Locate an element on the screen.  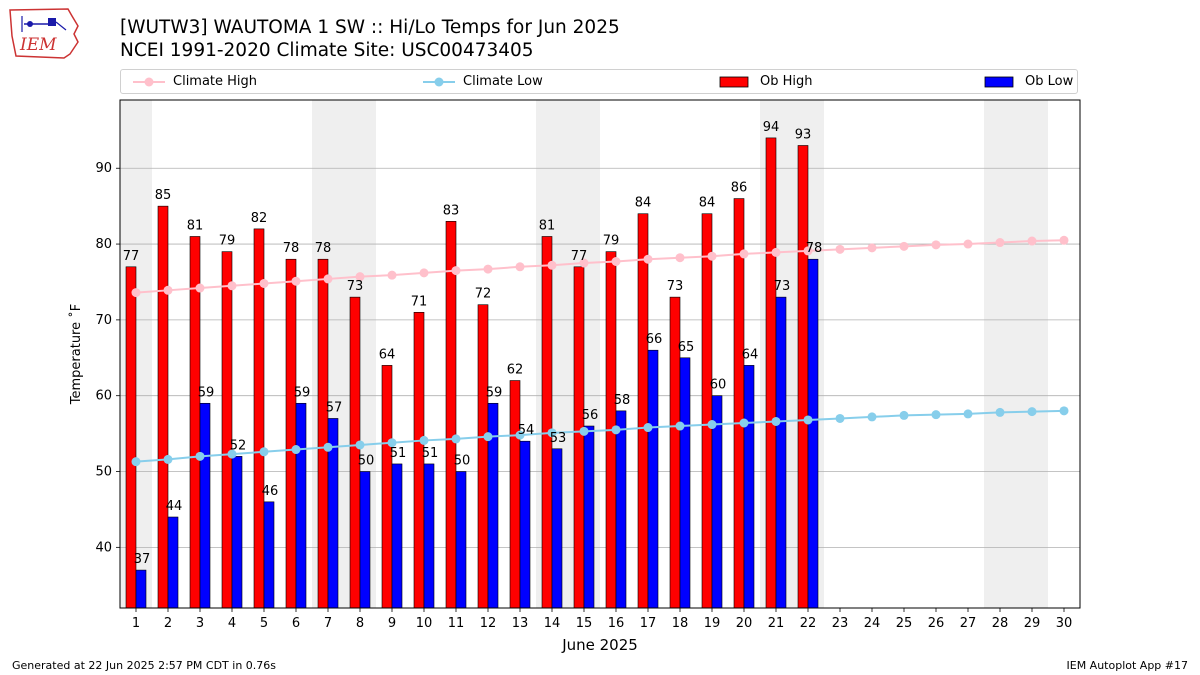
x-tick-label: 13 is located at coordinates (520, 623).